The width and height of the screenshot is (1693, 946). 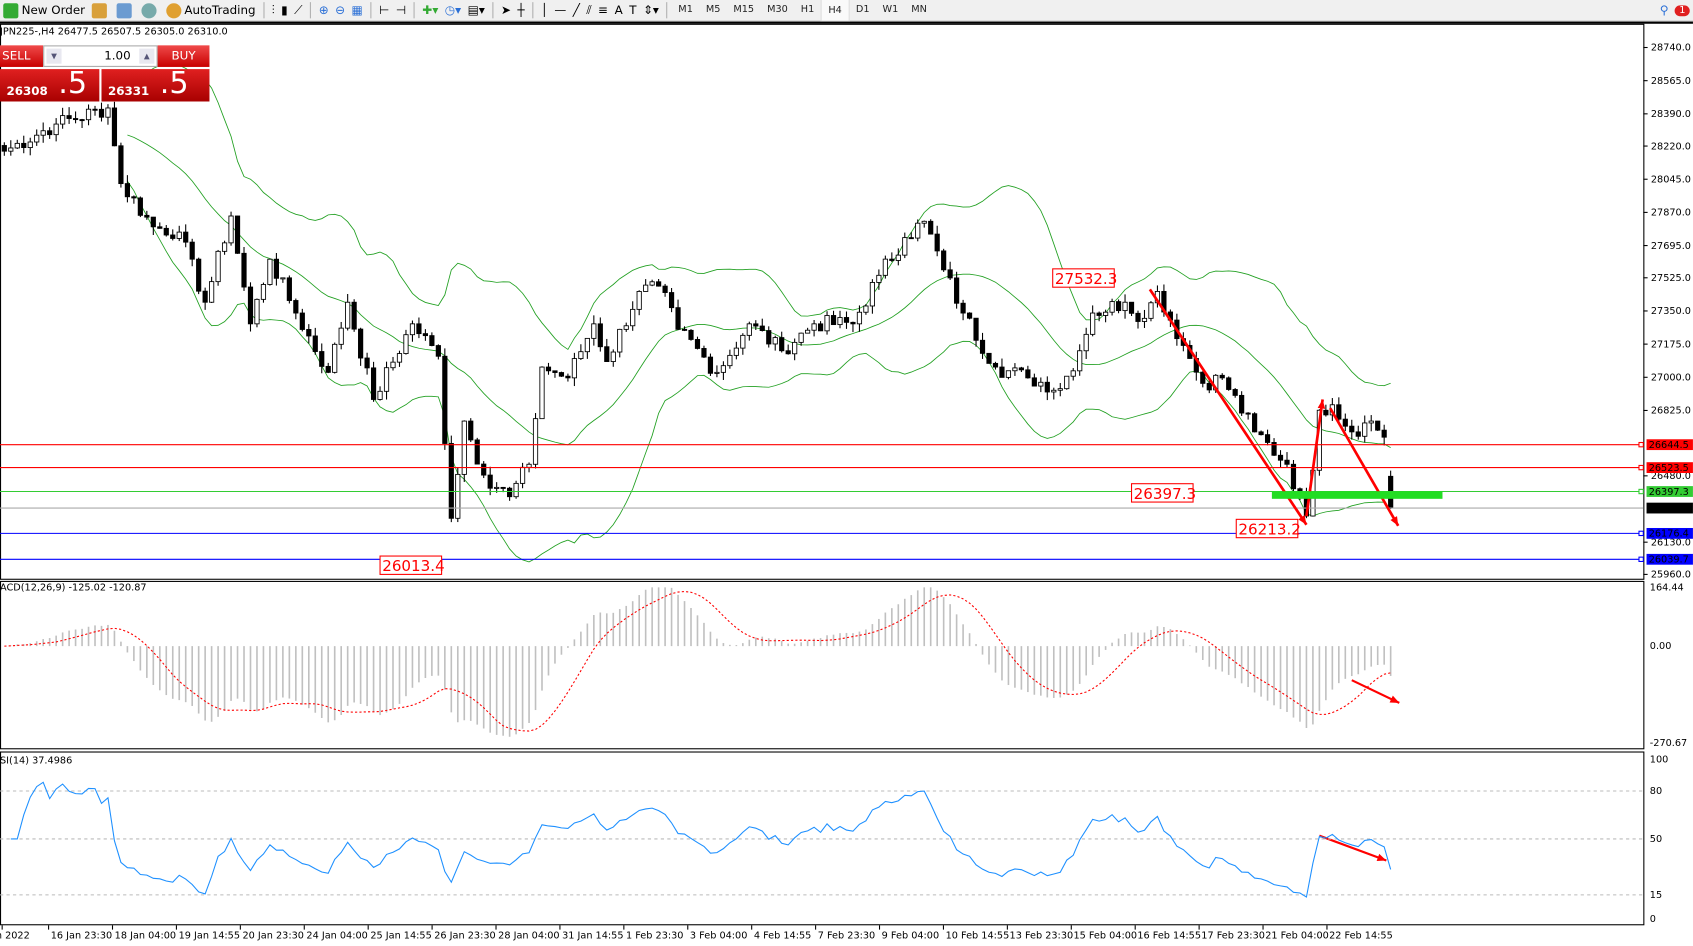 I want to click on signals-button, so click(x=150, y=10).